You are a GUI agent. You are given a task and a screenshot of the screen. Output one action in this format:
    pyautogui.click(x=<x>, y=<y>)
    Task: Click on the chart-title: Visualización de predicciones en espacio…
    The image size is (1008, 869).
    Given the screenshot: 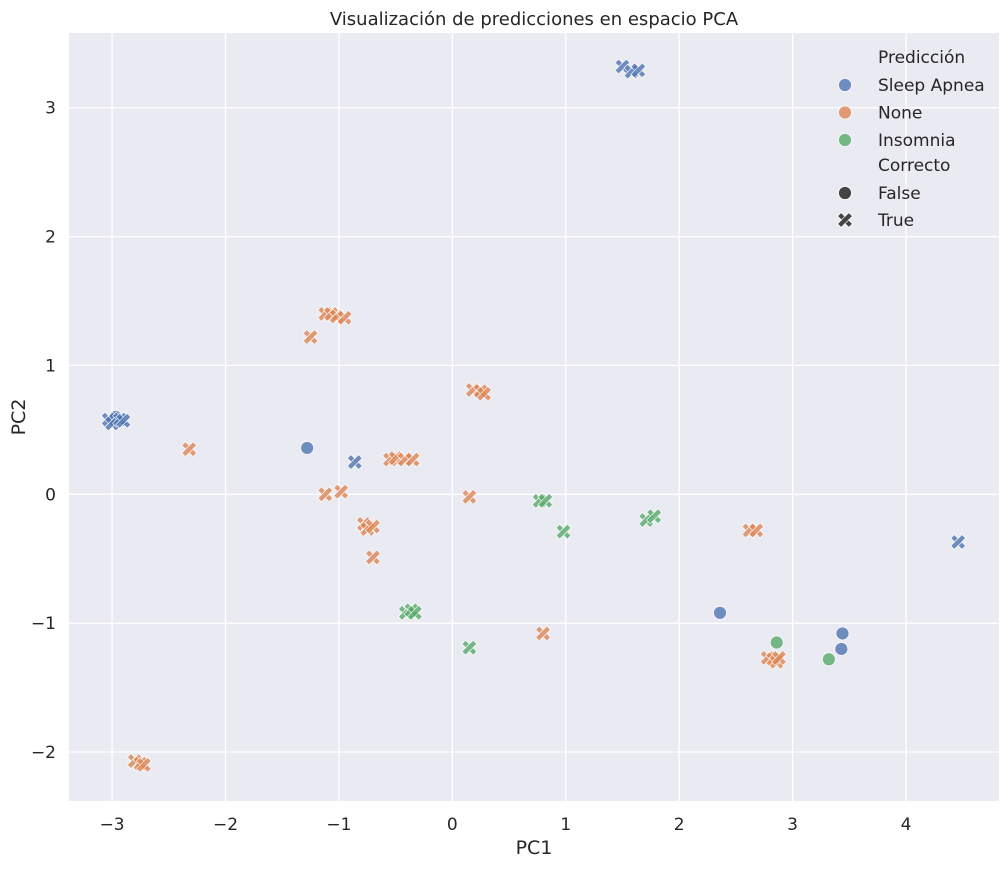 What is the action you would take?
    pyautogui.click(x=534, y=19)
    